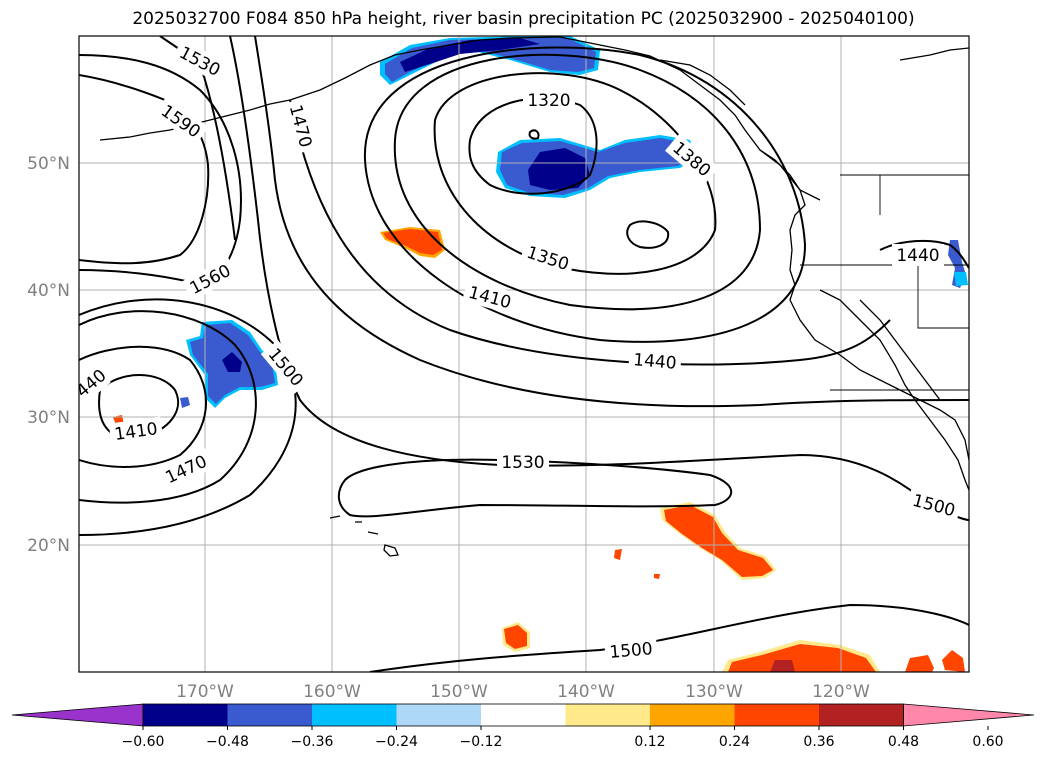  Describe the element at coordinates (631, 651) in the screenshot. I see `contour-label: 1500` at that location.